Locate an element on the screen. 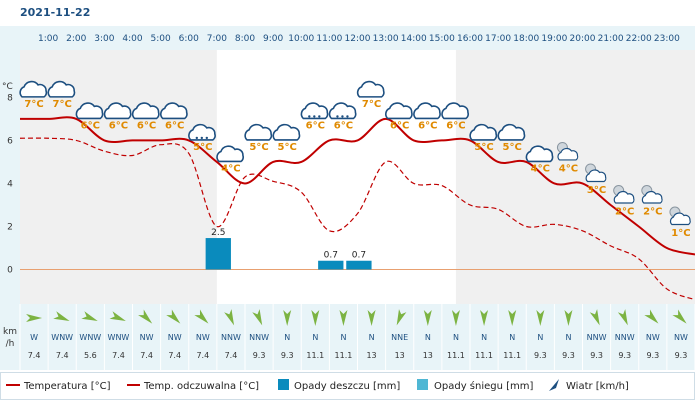 The image size is (695, 408). wind-unit-h: /h is located at coordinates (10, 344).